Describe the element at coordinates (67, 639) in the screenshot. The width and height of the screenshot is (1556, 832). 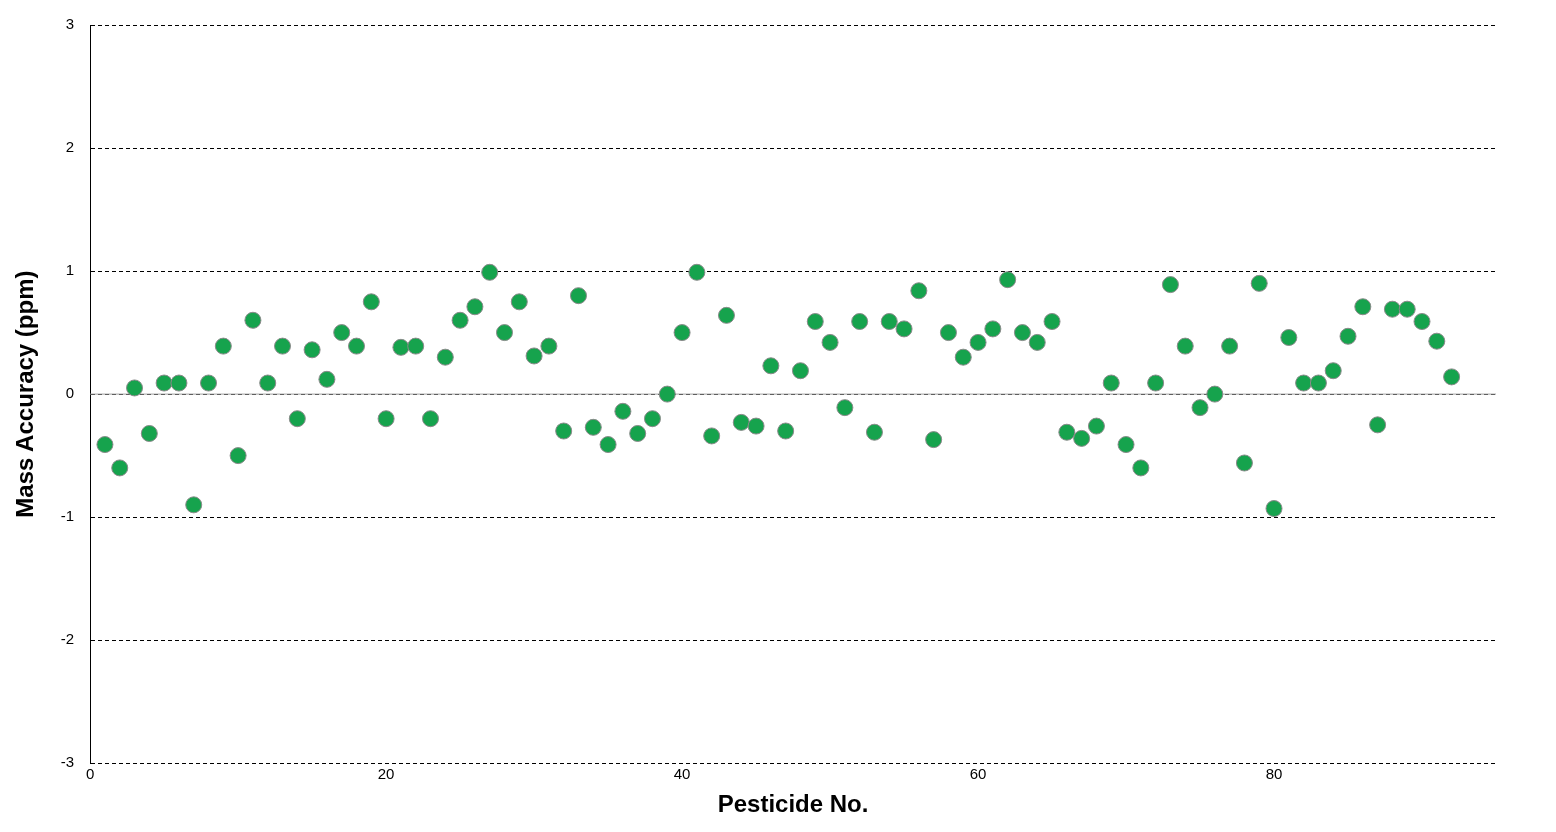
I see `y-tick-label: -2` at that location.